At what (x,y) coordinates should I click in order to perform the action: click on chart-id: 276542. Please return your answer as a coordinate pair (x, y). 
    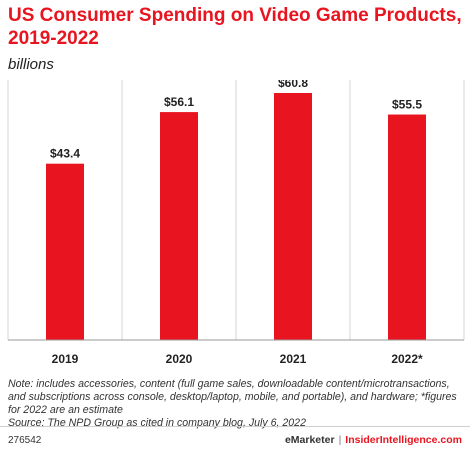
    Looking at the image, I should click on (25, 440).